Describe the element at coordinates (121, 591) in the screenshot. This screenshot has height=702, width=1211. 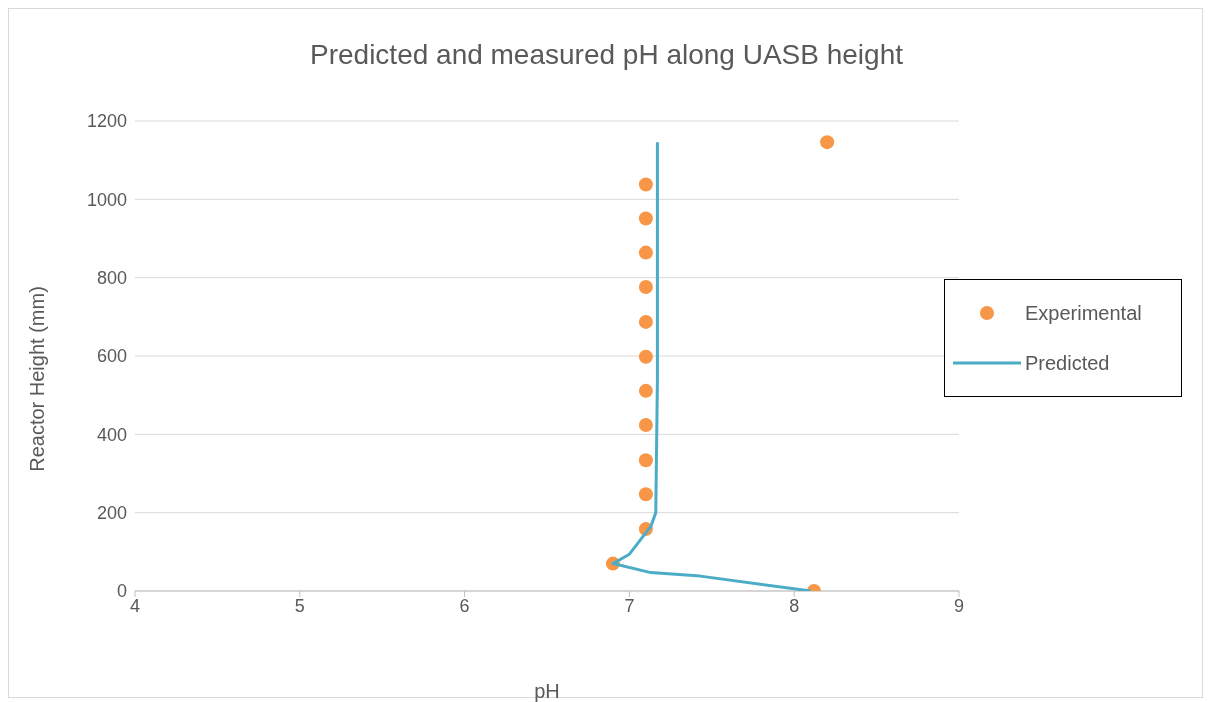
I see `y-tick-label: 0` at that location.